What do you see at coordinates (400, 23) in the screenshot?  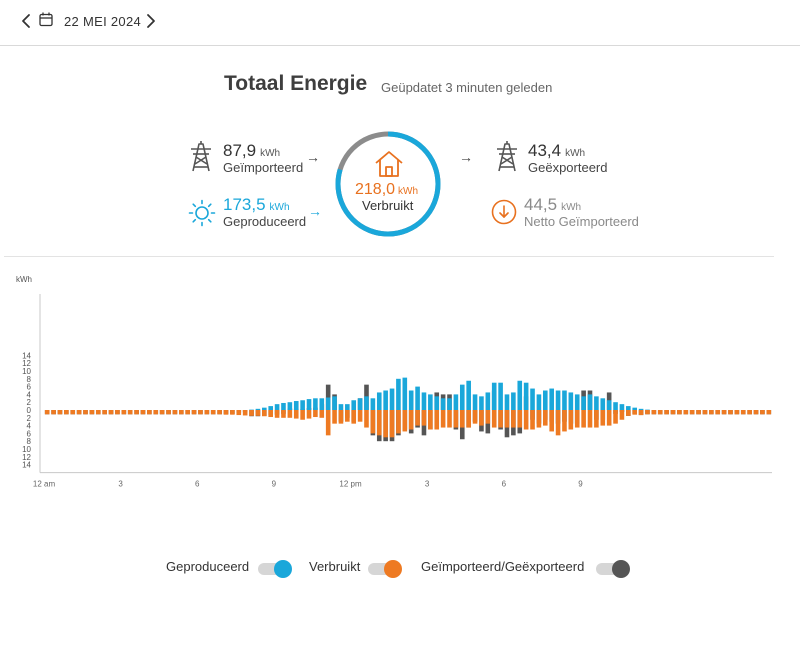 I see `date-navigation-bar: 22 MEI 2024` at bounding box center [400, 23].